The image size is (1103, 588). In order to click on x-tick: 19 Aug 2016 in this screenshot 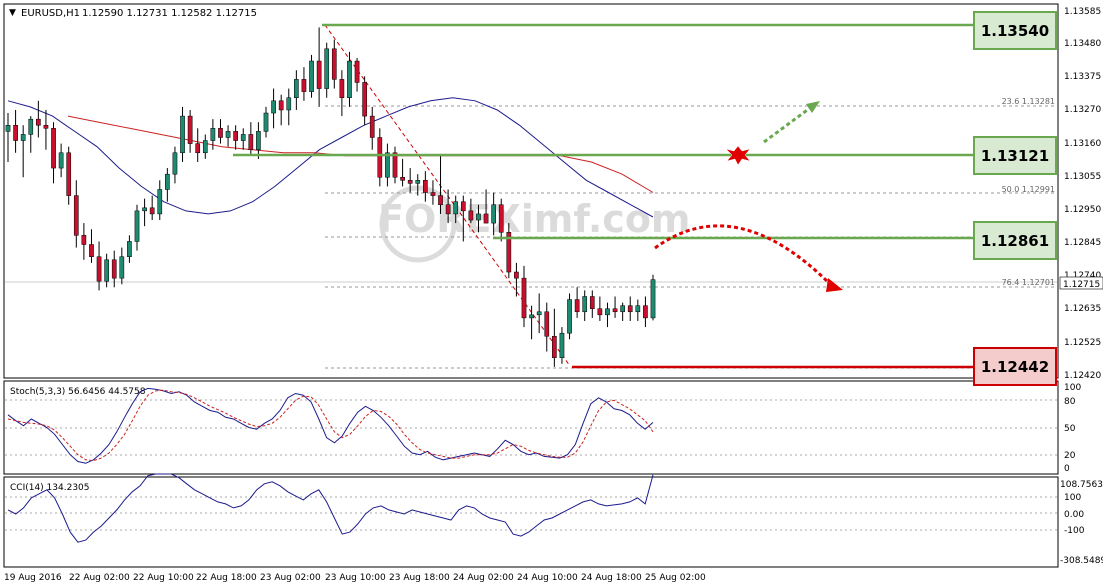, I will do `click(33, 578)`.